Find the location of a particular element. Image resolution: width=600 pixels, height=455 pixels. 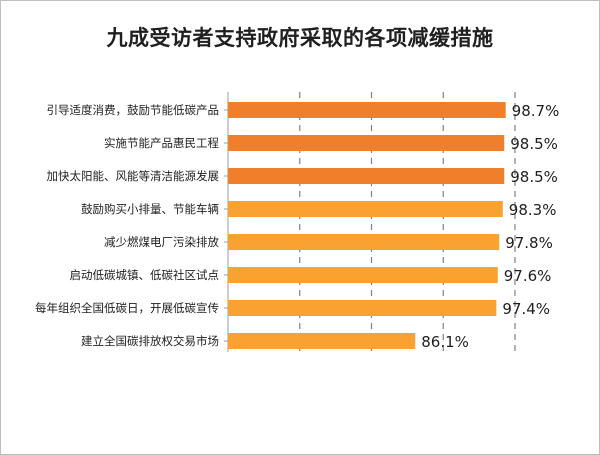

category-label: 鼓励购买小排量、节能车辆 is located at coordinates (150, 209).